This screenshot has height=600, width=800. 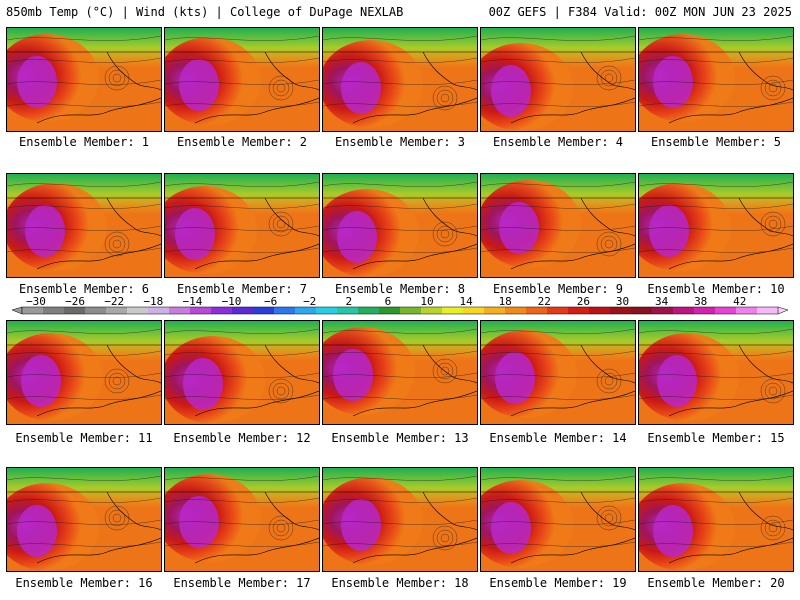 I want to click on member-label: Ensemble Member: 20, so click(x=716, y=583).